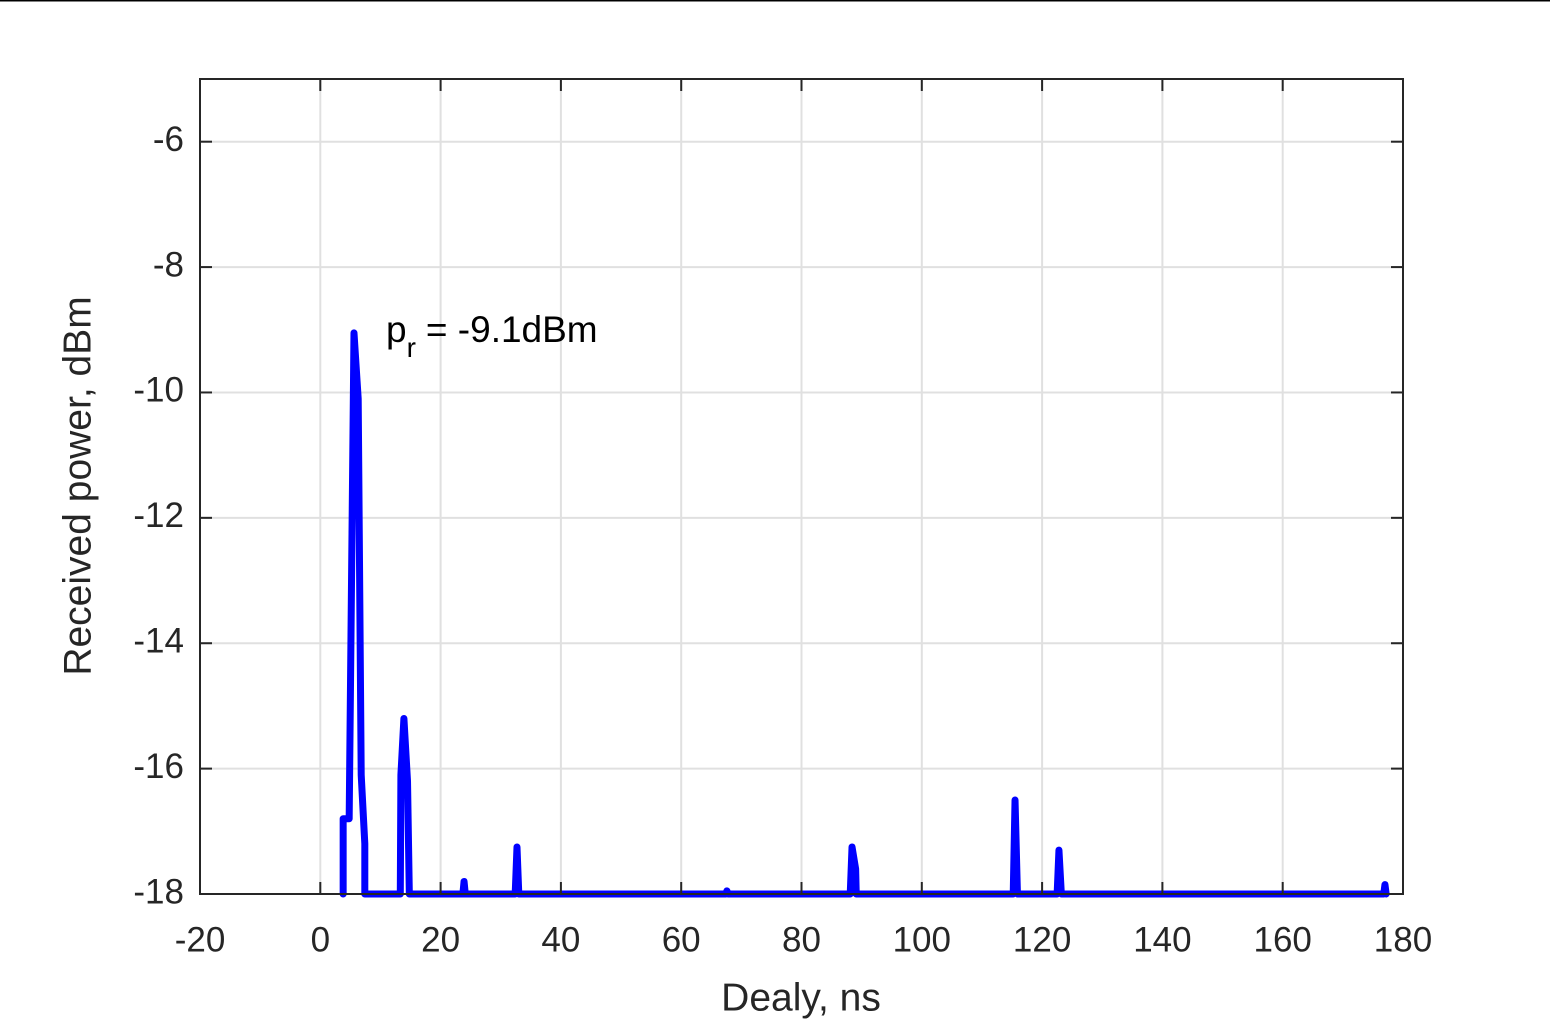 The image size is (1550, 1029). I want to click on annotation: pr = -9.1dBm, so click(492, 336).